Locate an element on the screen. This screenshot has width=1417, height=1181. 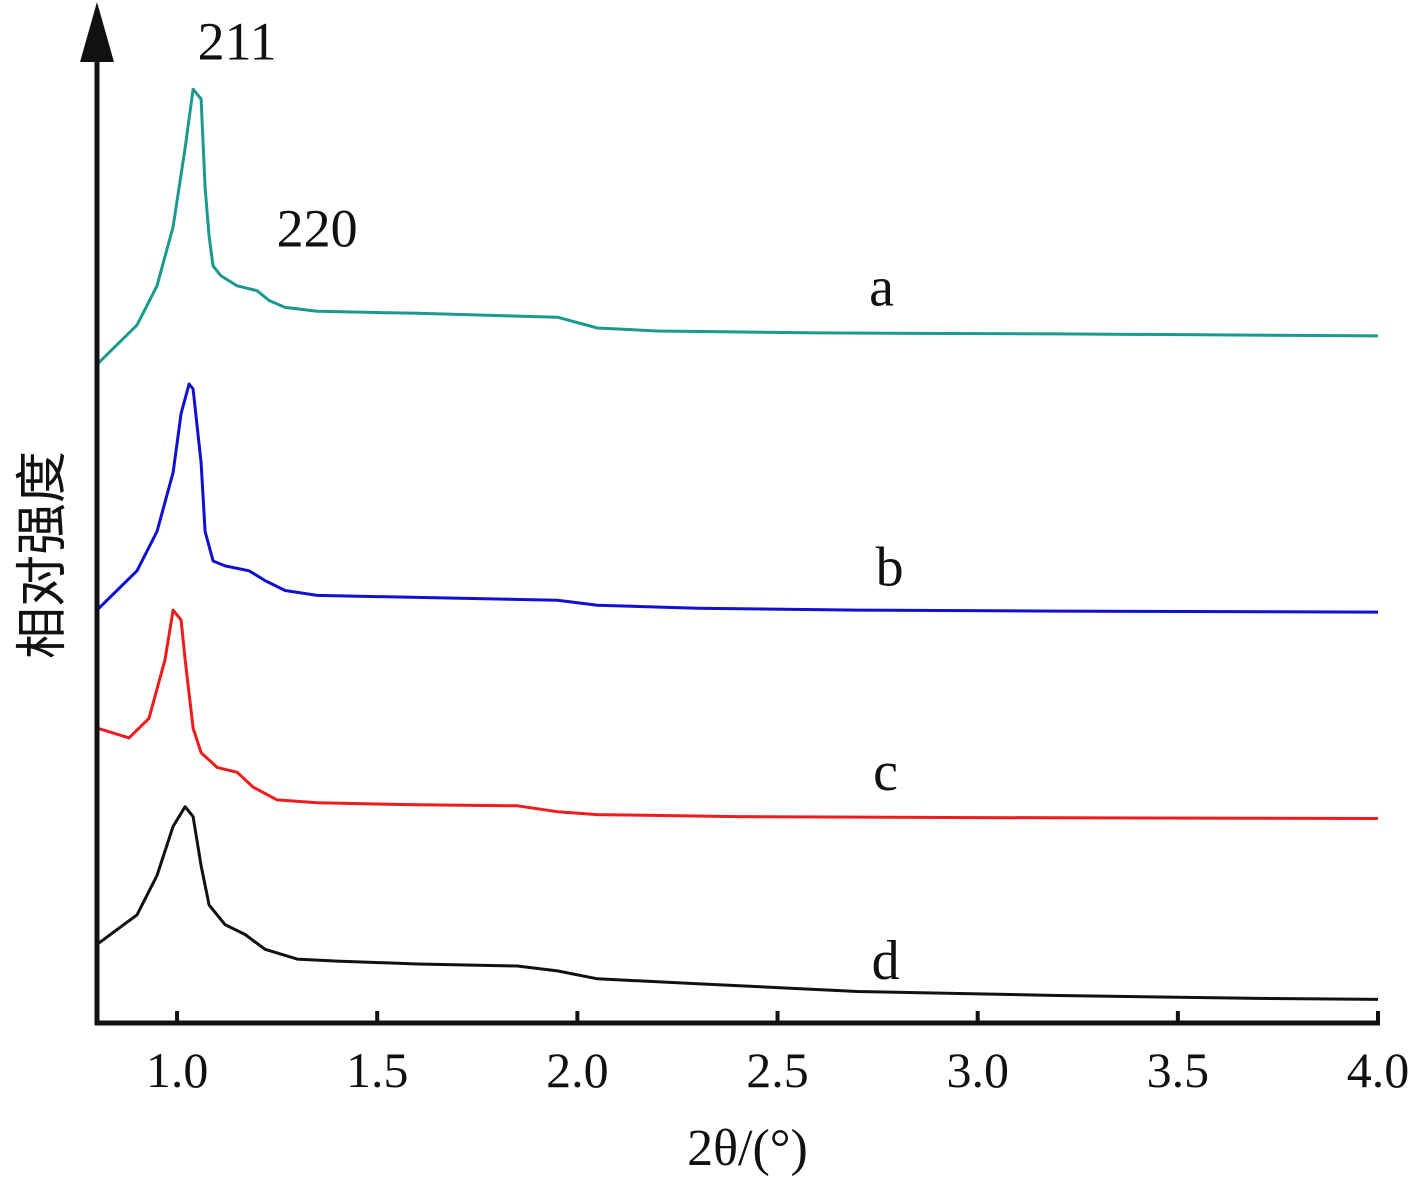
series-label-d: d is located at coordinates (886, 961).